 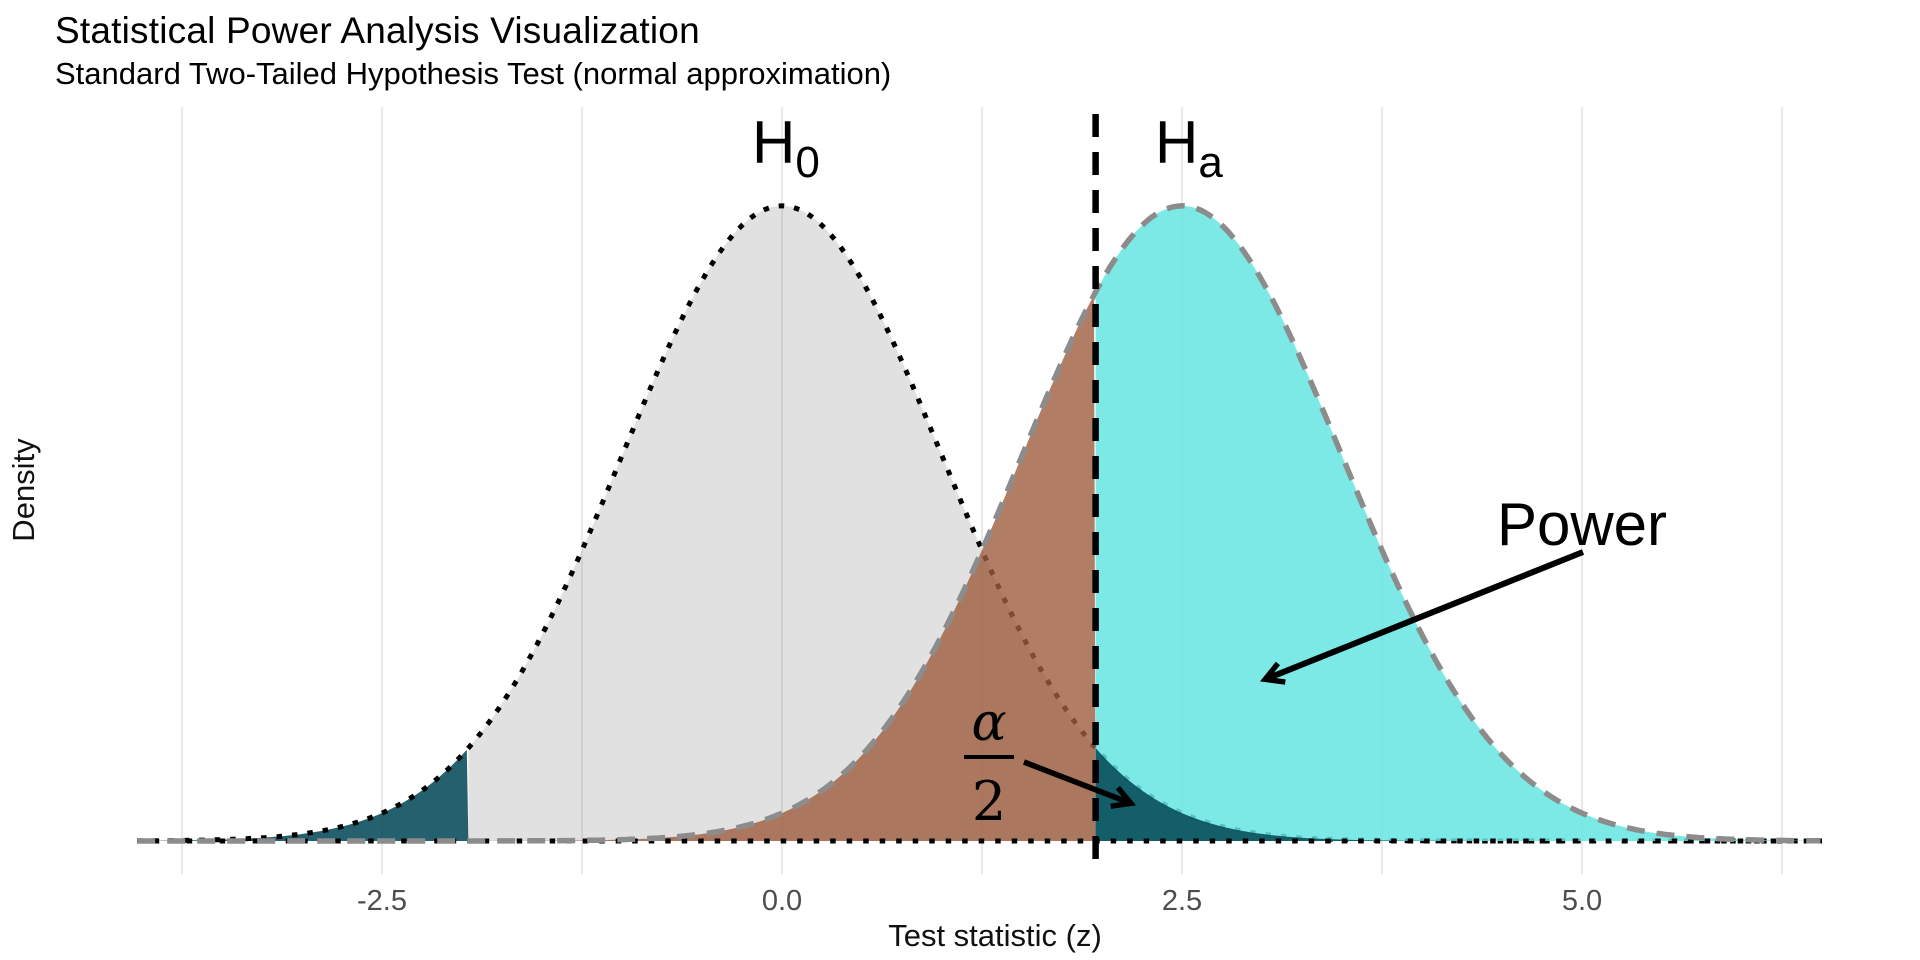 What do you see at coordinates (1582, 524) in the screenshot?
I see `power-label: Power` at bounding box center [1582, 524].